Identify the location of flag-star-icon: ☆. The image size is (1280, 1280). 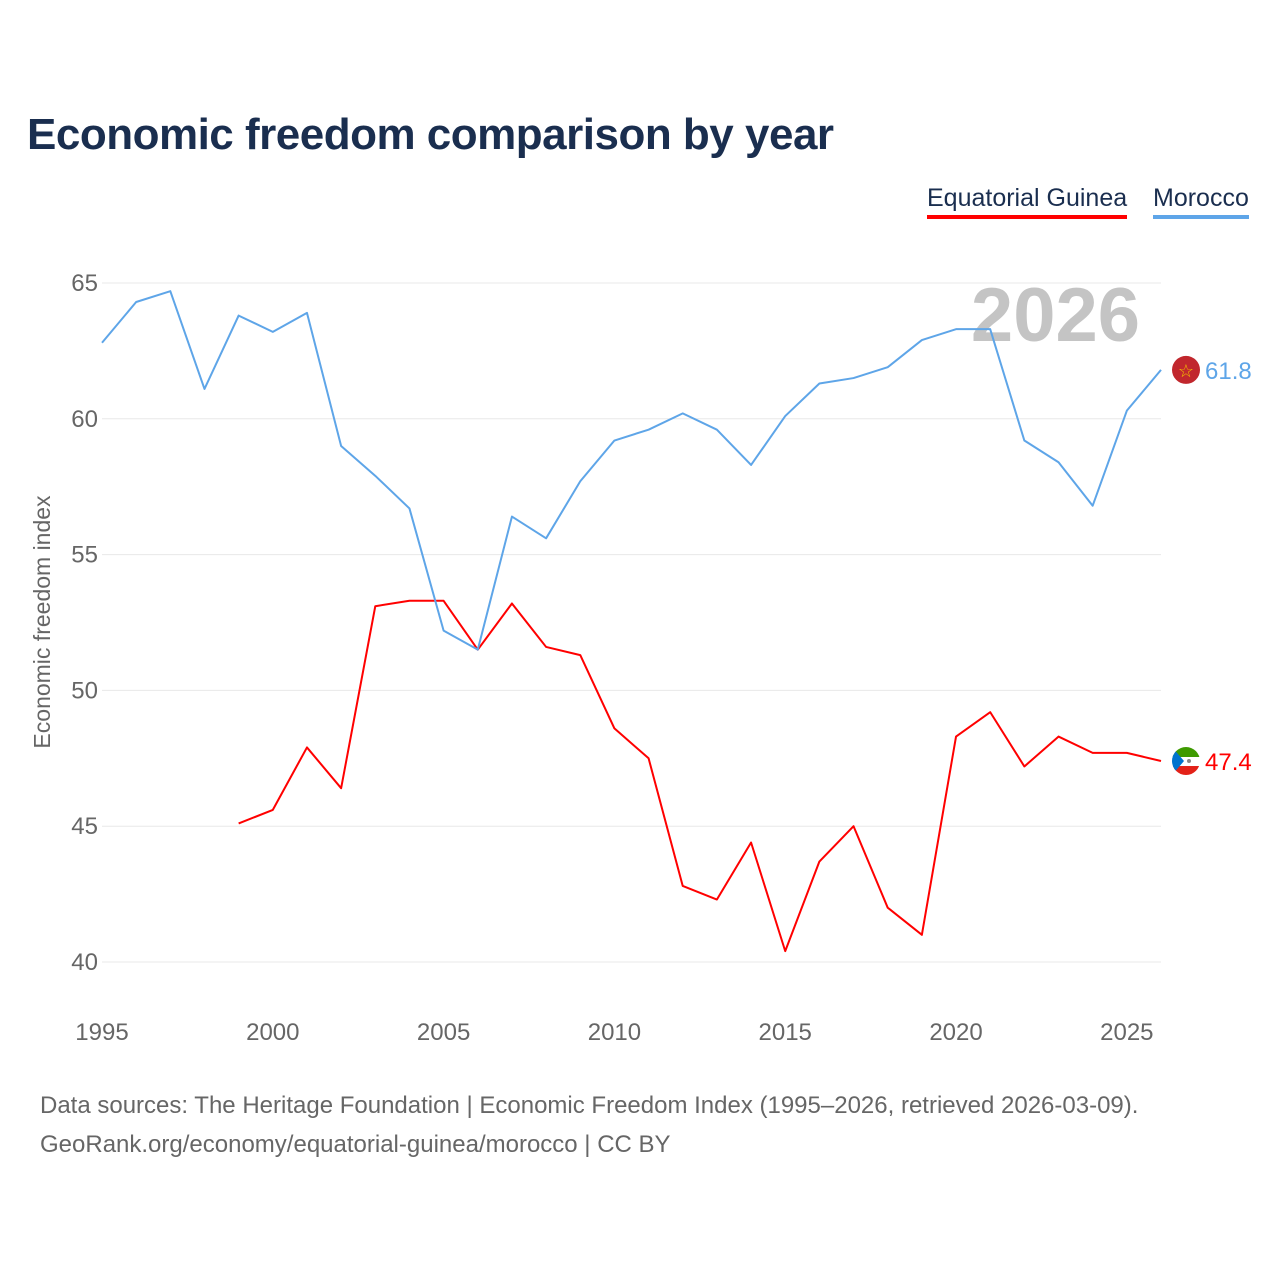
(1186, 371).